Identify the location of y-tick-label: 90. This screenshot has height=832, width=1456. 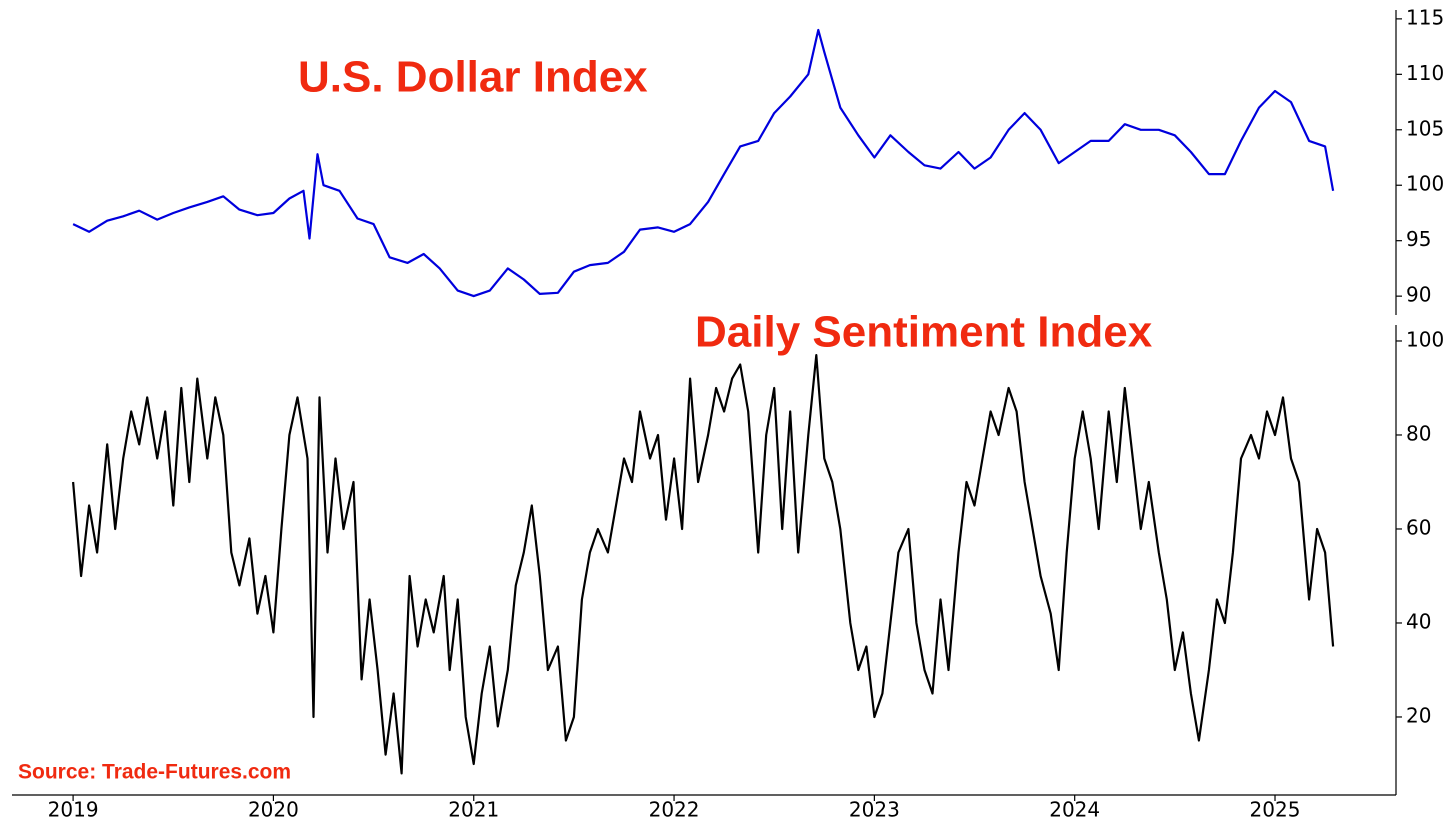
(1418, 295).